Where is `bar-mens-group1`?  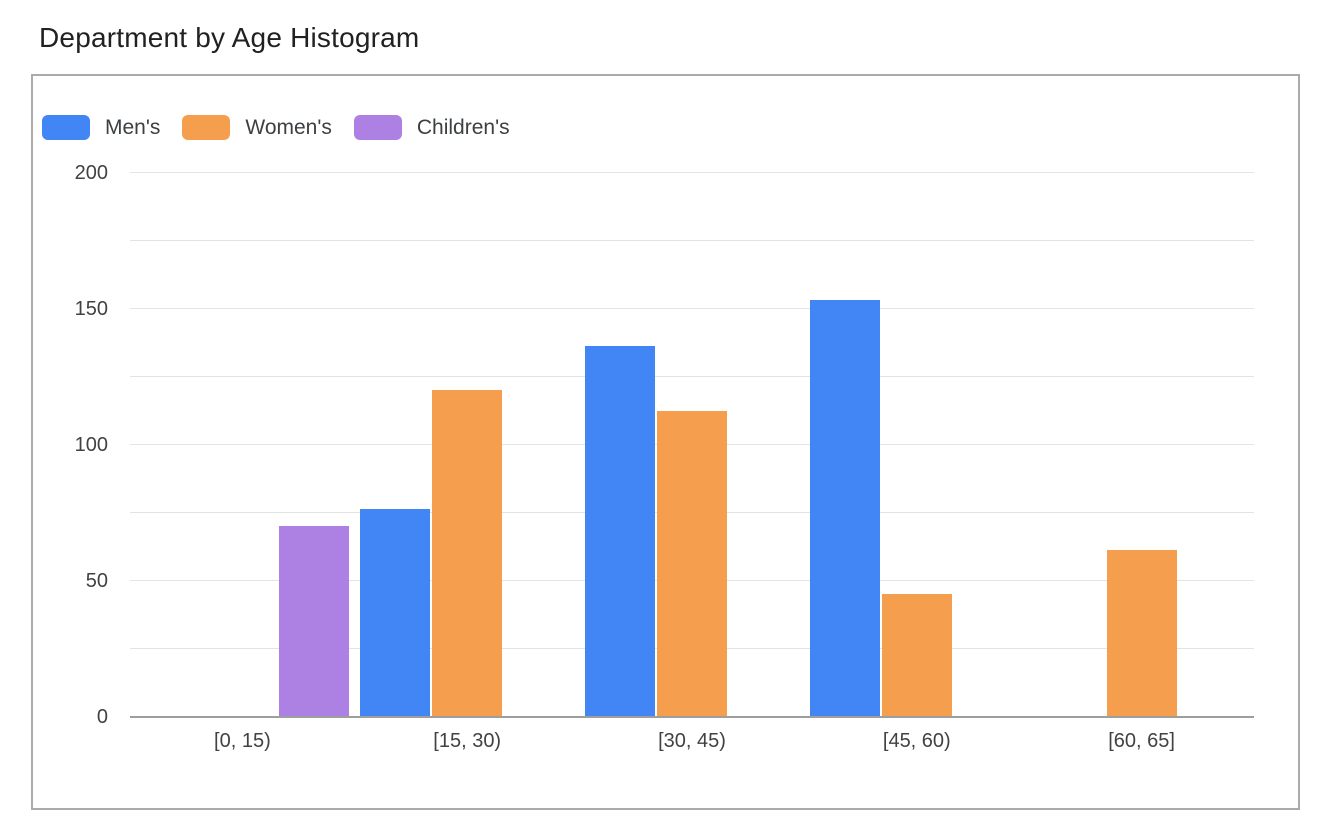 bar-mens-group1 is located at coordinates (395, 612).